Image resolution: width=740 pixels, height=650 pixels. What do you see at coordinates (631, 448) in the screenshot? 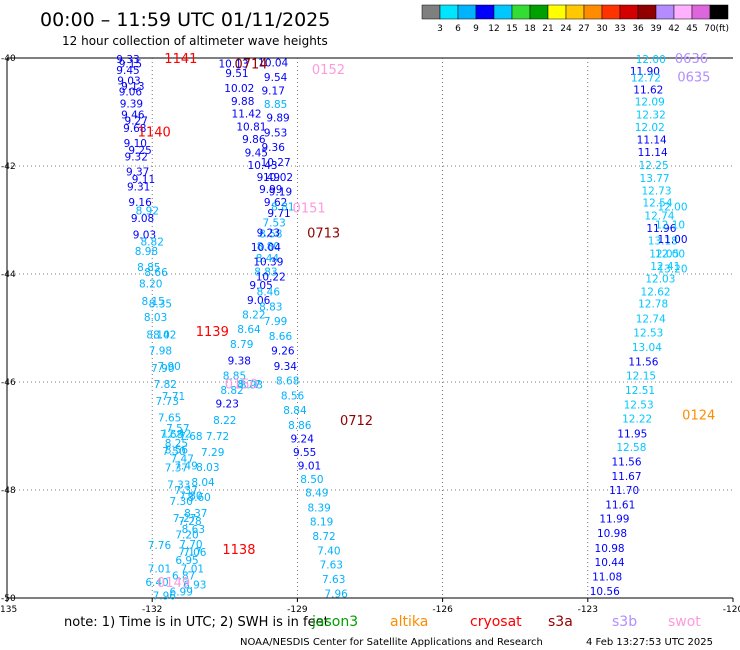
I see `data-point-label: 12.58` at bounding box center [631, 448].